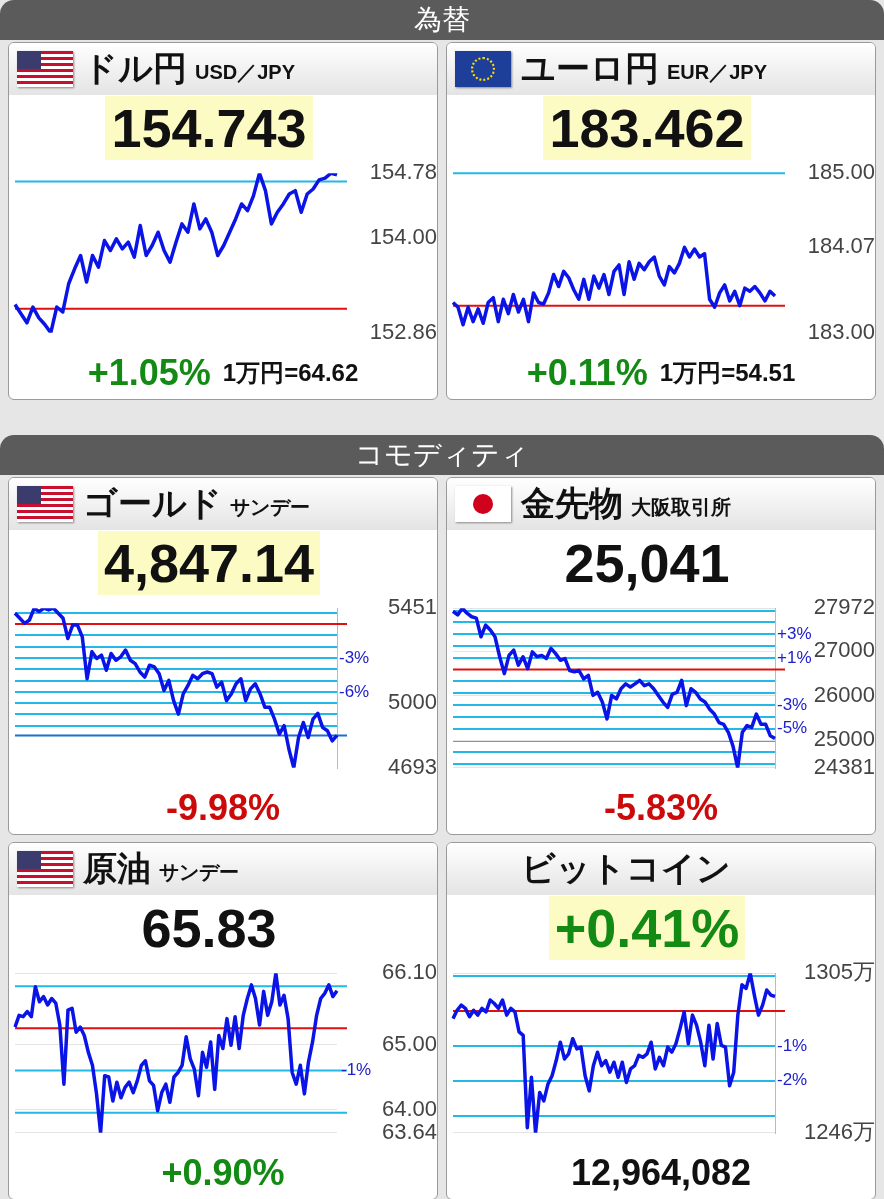 This screenshot has height=1199, width=884. I want to click on chart-subtitle: EUR／JPY, so click(717, 72).